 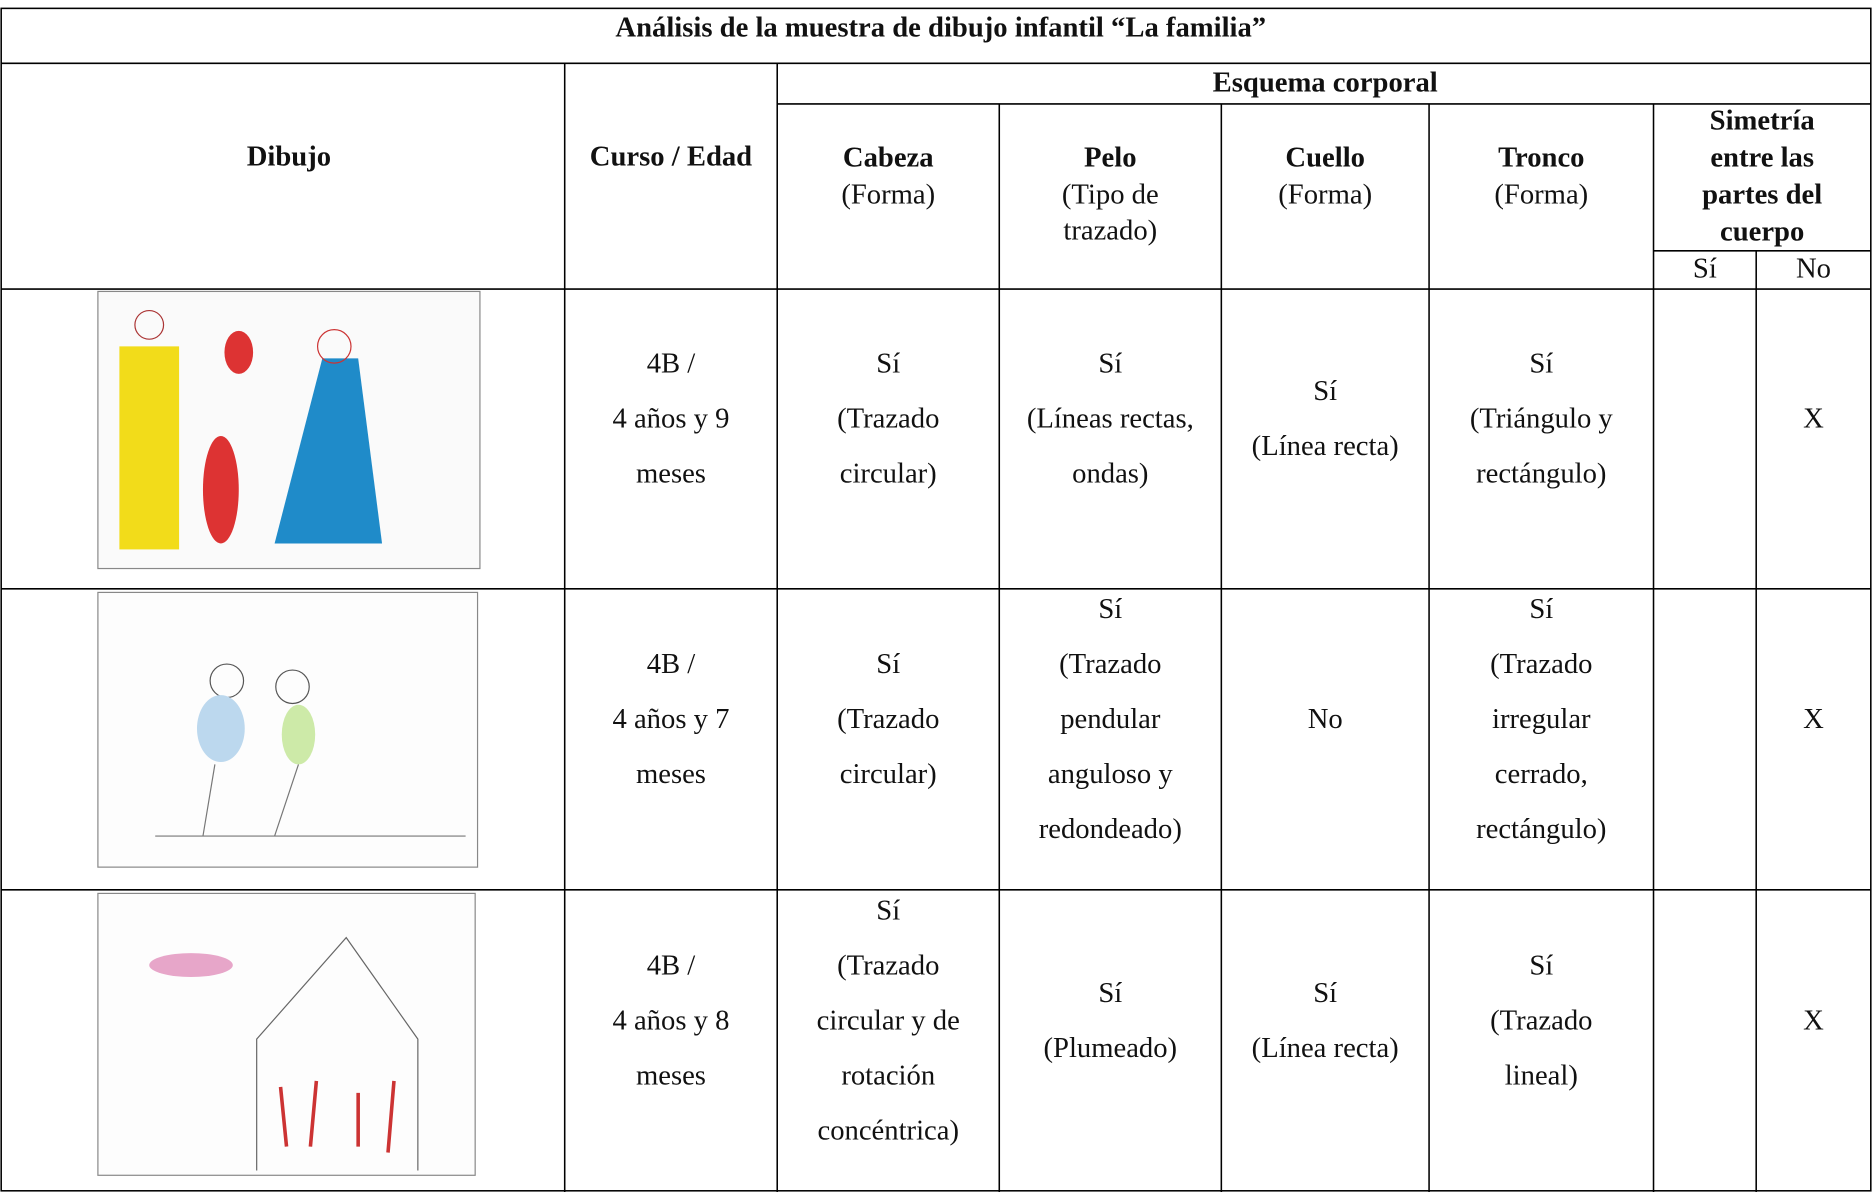 I want to click on cell-text: redondeado), so click(x=1110, y=829).